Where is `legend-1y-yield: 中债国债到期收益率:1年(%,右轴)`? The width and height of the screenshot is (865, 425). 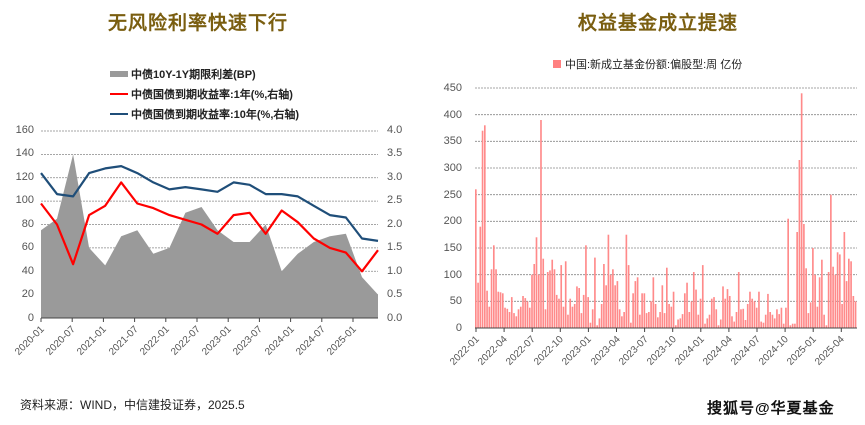
legend-1y-yield: 中债国债到期收益率:1年(%,右轴) is located at coordinates (201, 94).